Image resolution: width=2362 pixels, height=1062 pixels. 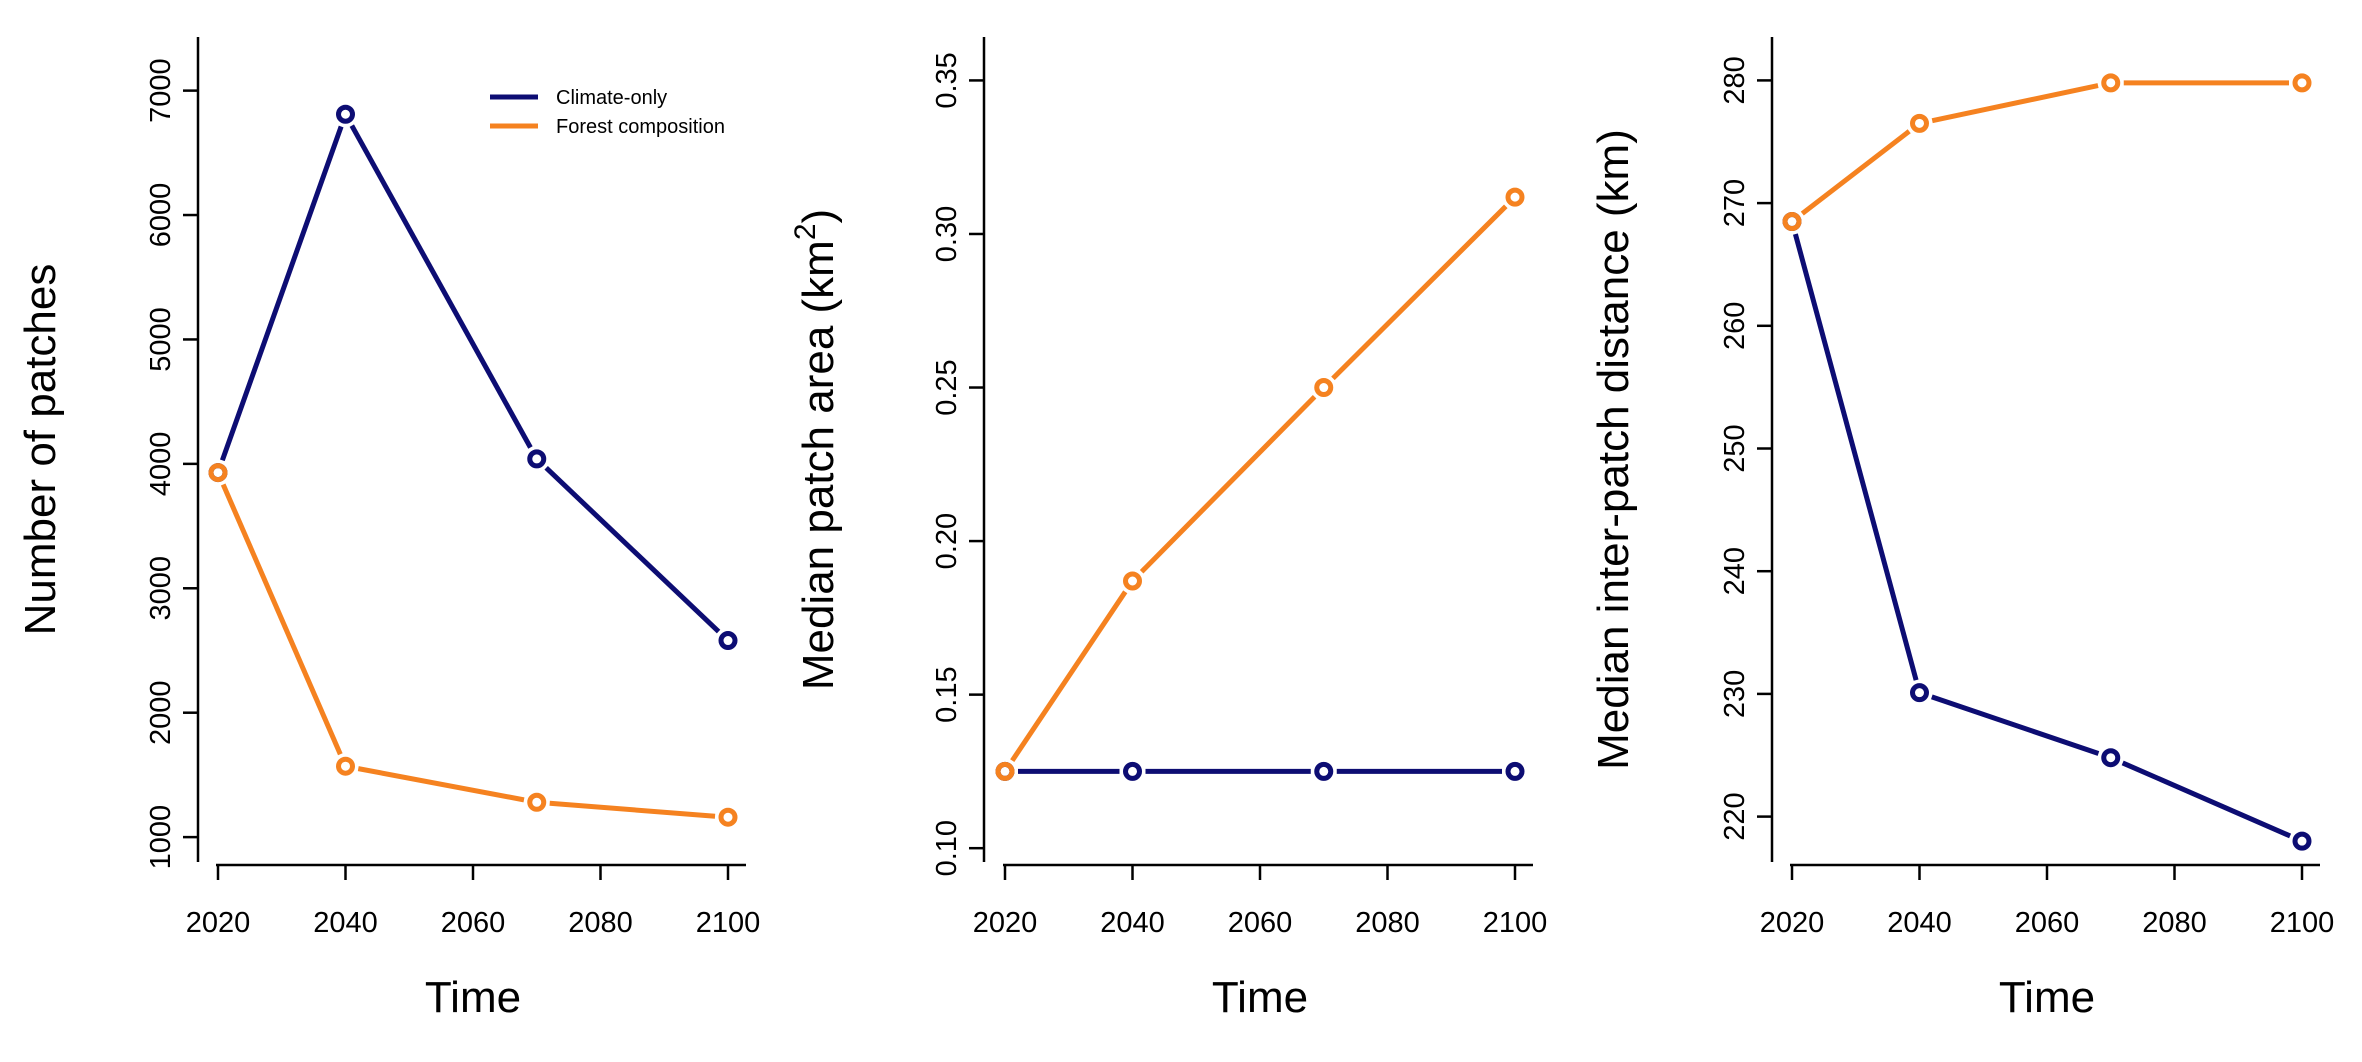 What do you see at coordinates (161, 339) in the screenshot?
I see `y-tick-label: 5000` at bounding box center [161, 339].